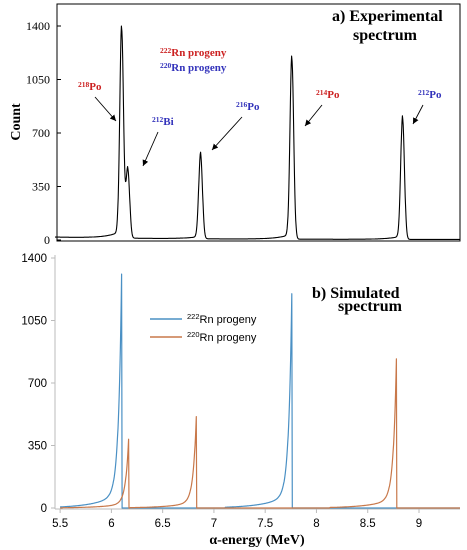  What do you see at coordinates (227, 133) in the screenshot?
I see `arrow-po216` at bounding box center [227, 133].